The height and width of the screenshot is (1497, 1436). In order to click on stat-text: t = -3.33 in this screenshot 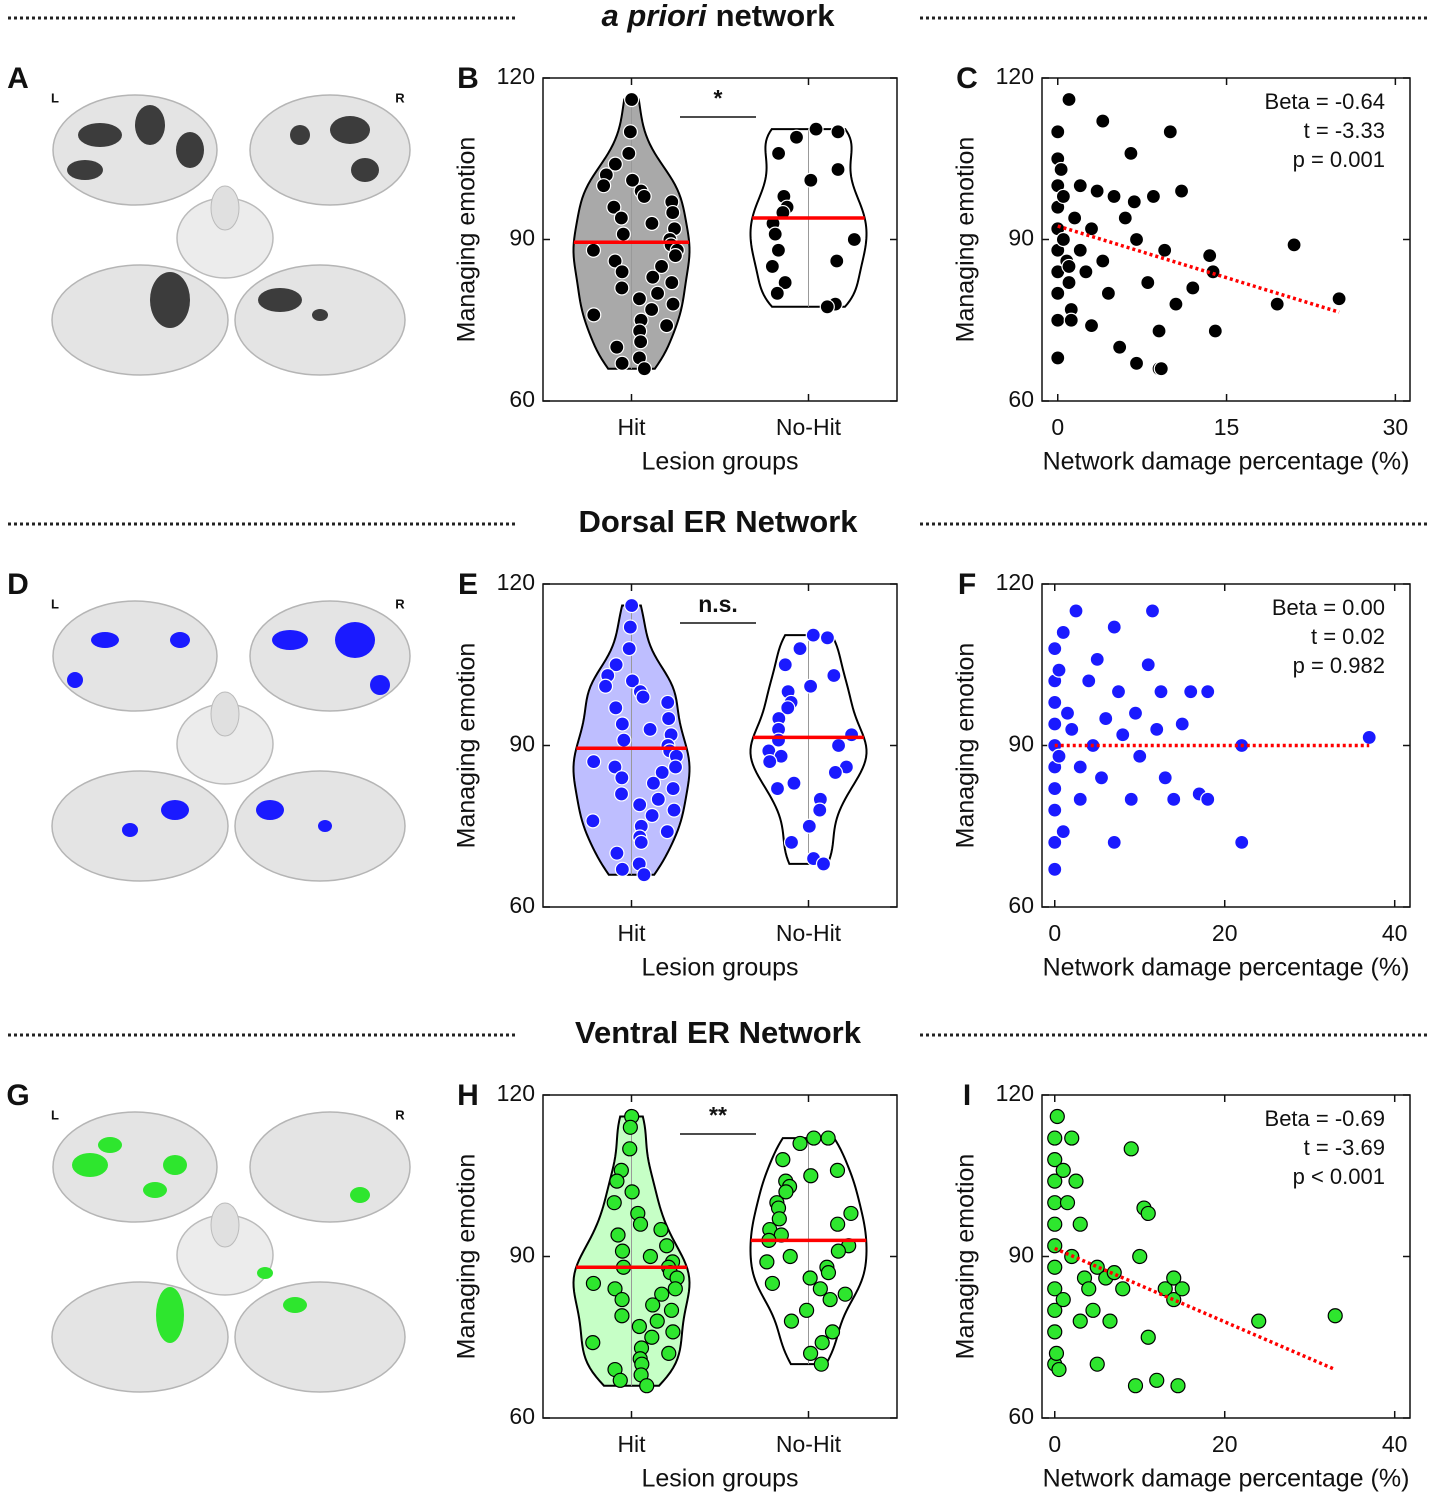, I will do `click(1344, 130)`.